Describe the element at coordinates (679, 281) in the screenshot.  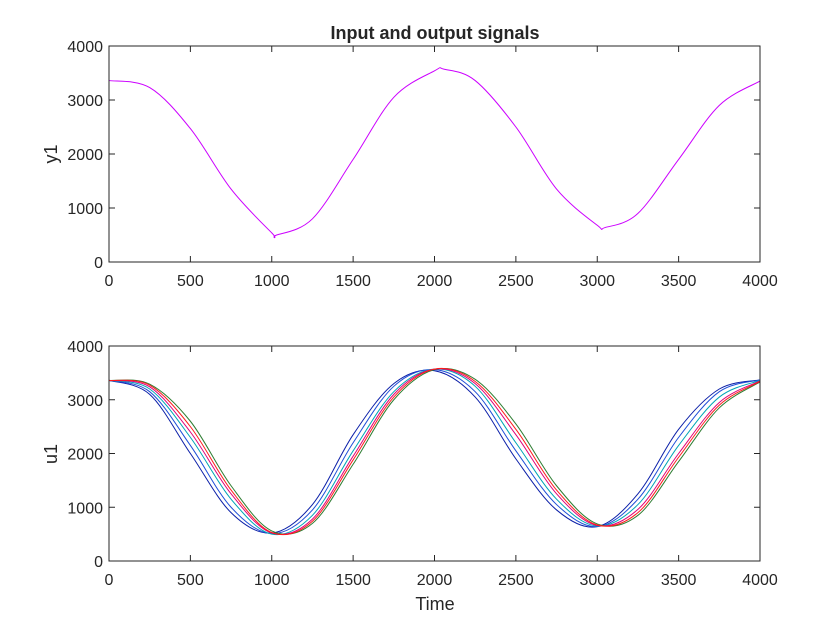
I see `top-x-tick-label: 3500` at that location.